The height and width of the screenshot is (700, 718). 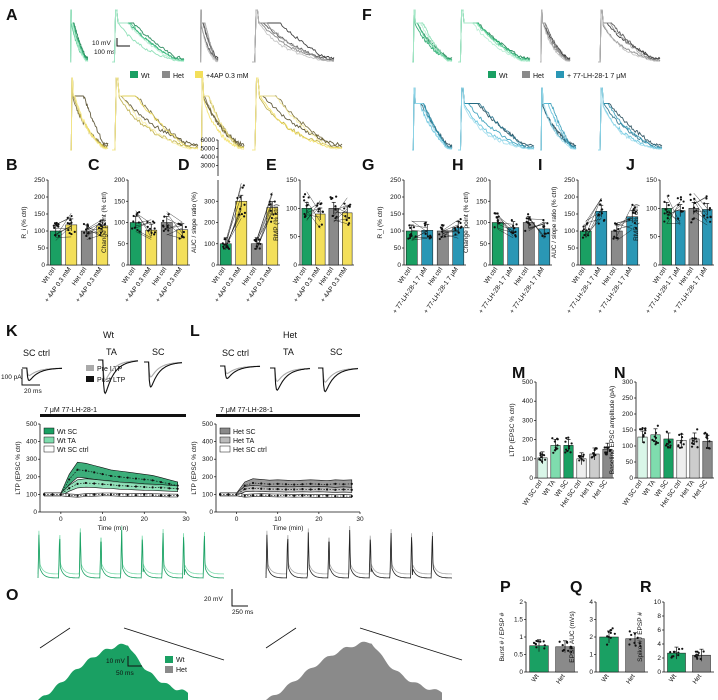 I want to click on x-tick-label: 10, so click(x=278, y=519).